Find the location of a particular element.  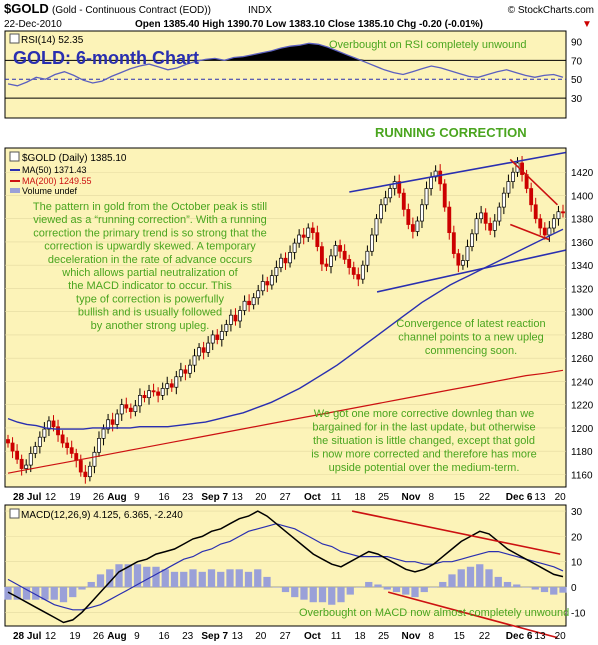

x-axis-label-top: 12 is located at coordinates (51, 497).